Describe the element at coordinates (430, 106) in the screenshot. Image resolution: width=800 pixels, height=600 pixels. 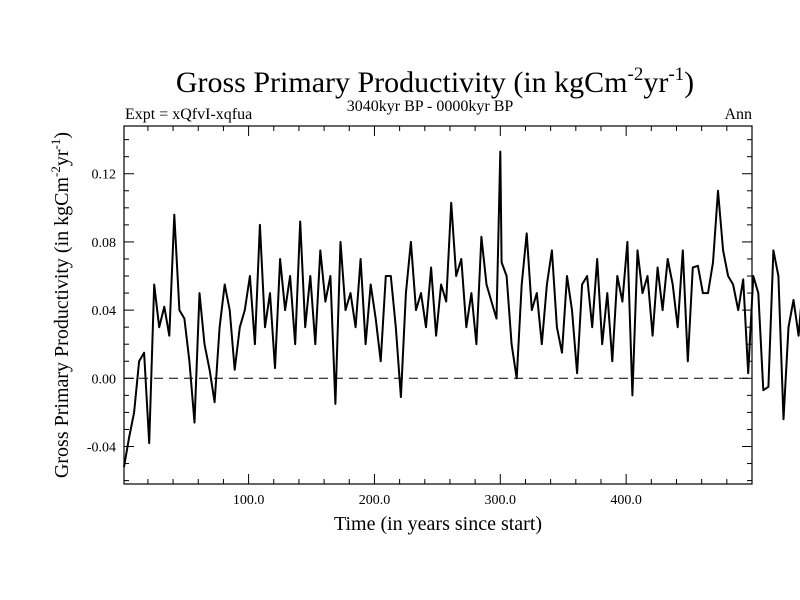
I see `period-label: 3040kyr BP - 0000kyr BP` at that location.